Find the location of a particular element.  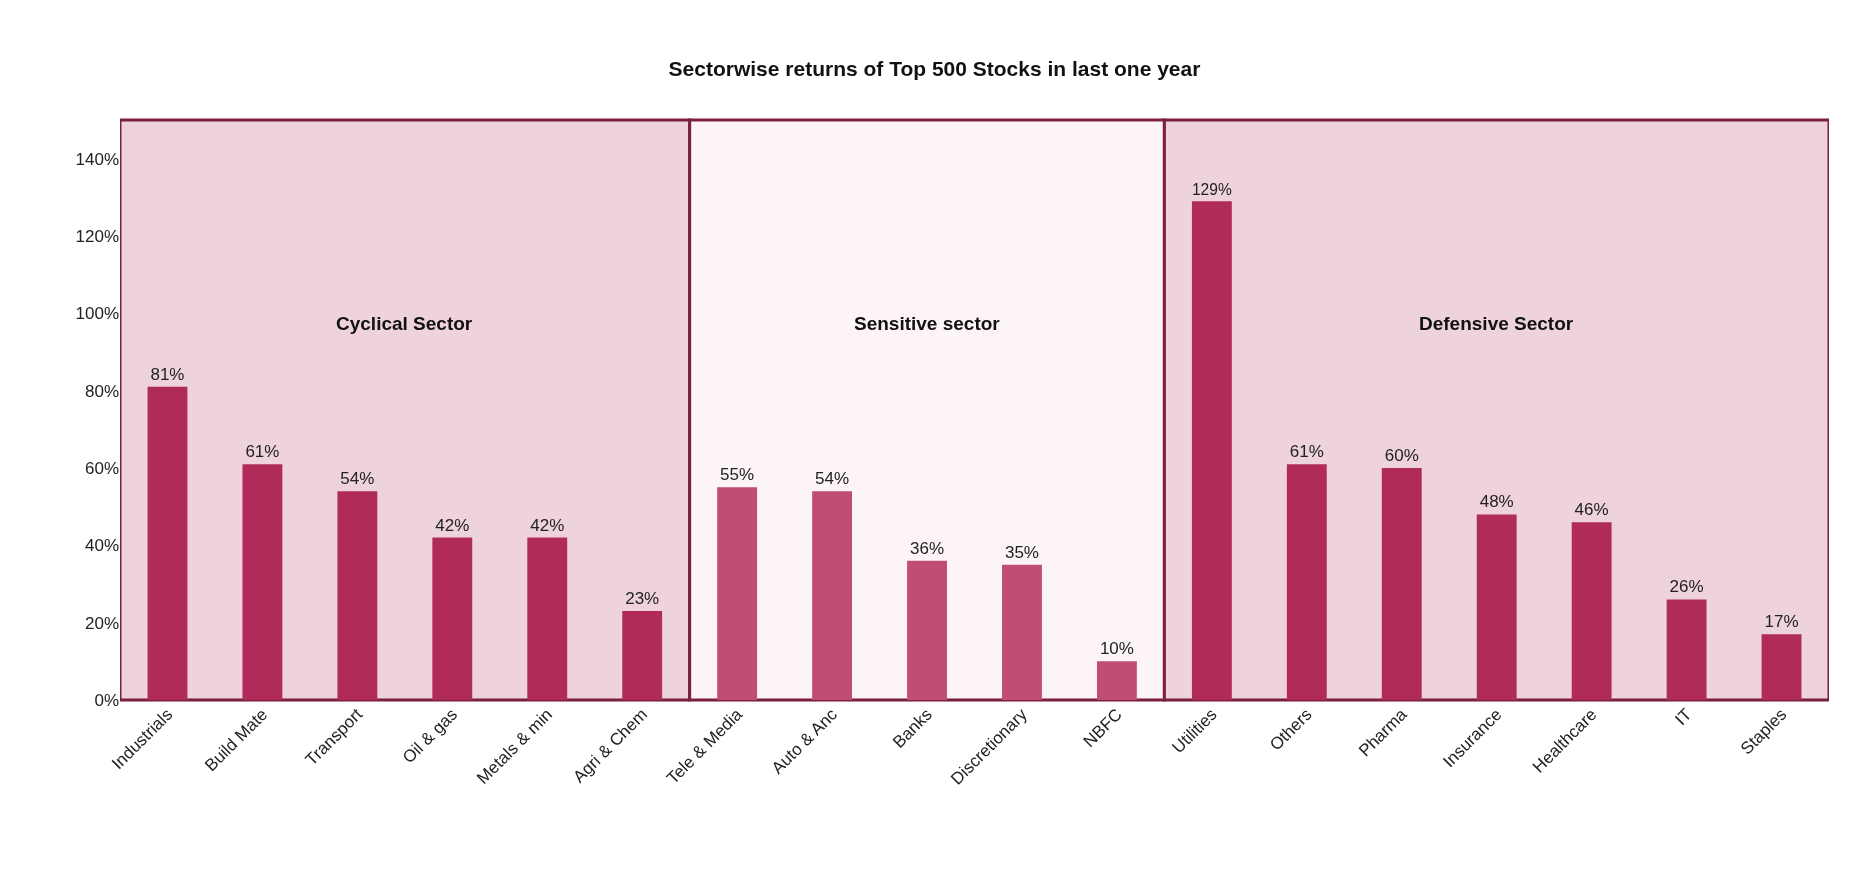

data-label: 36% is located at coordinates (927, 548).